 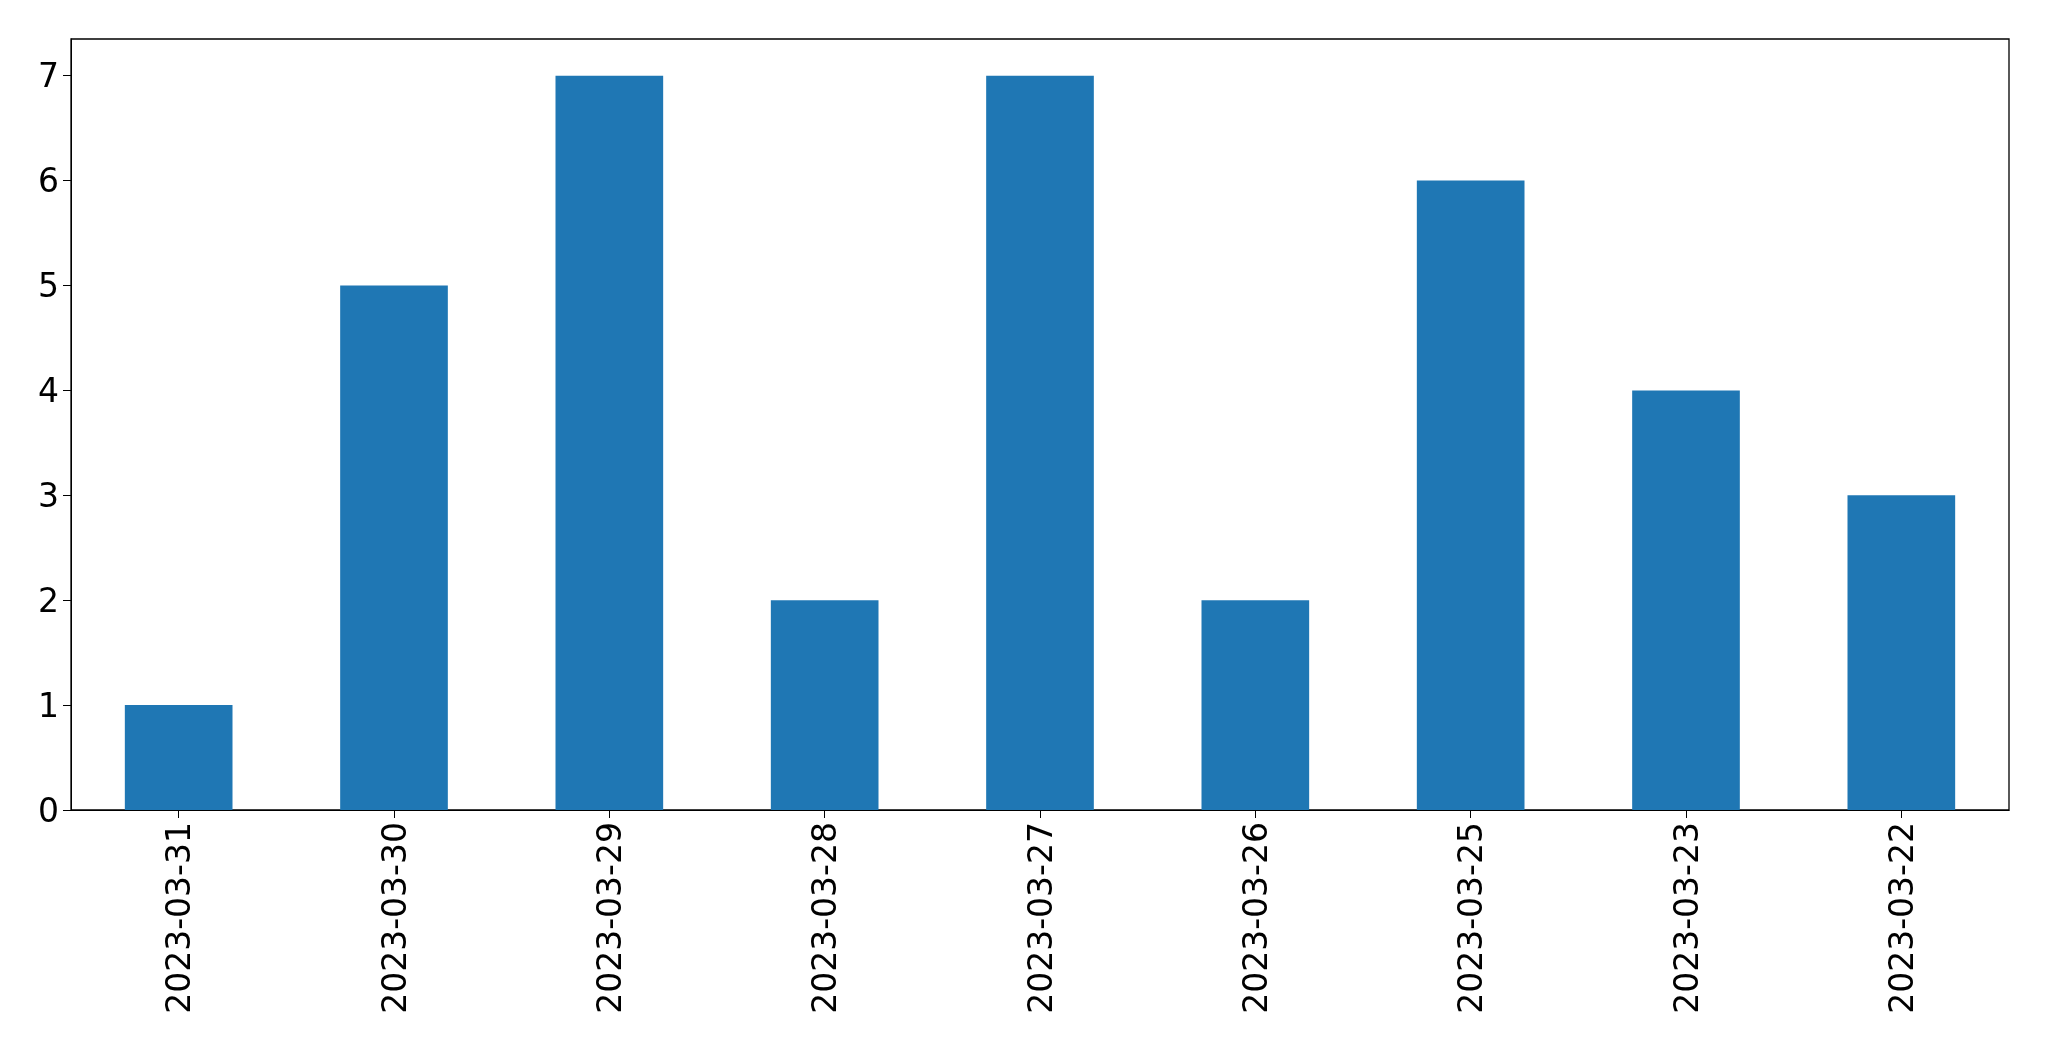 What do you see at coordinates (1686, 918) in the screenshot?
I see `x-tick-label: 2023-03-23` at bounding box center [1686, 918].